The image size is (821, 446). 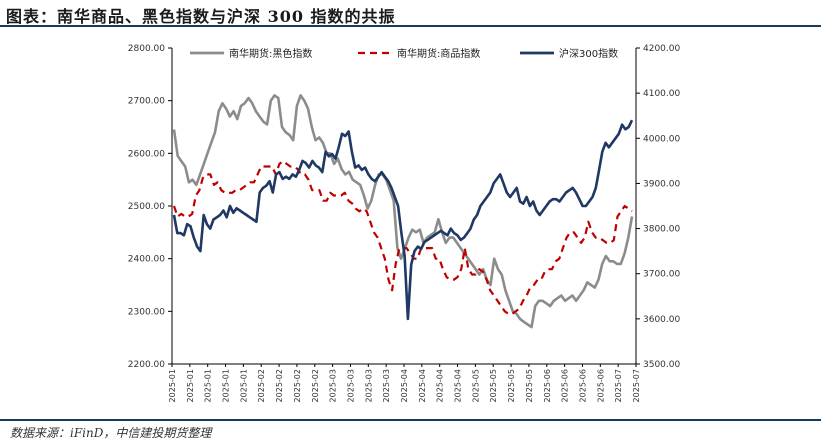 What do you see at coordinates (661, 320) in the screenshot?
I see `y-right-tick-label: 3600.00` at bounding box center [661, 320].